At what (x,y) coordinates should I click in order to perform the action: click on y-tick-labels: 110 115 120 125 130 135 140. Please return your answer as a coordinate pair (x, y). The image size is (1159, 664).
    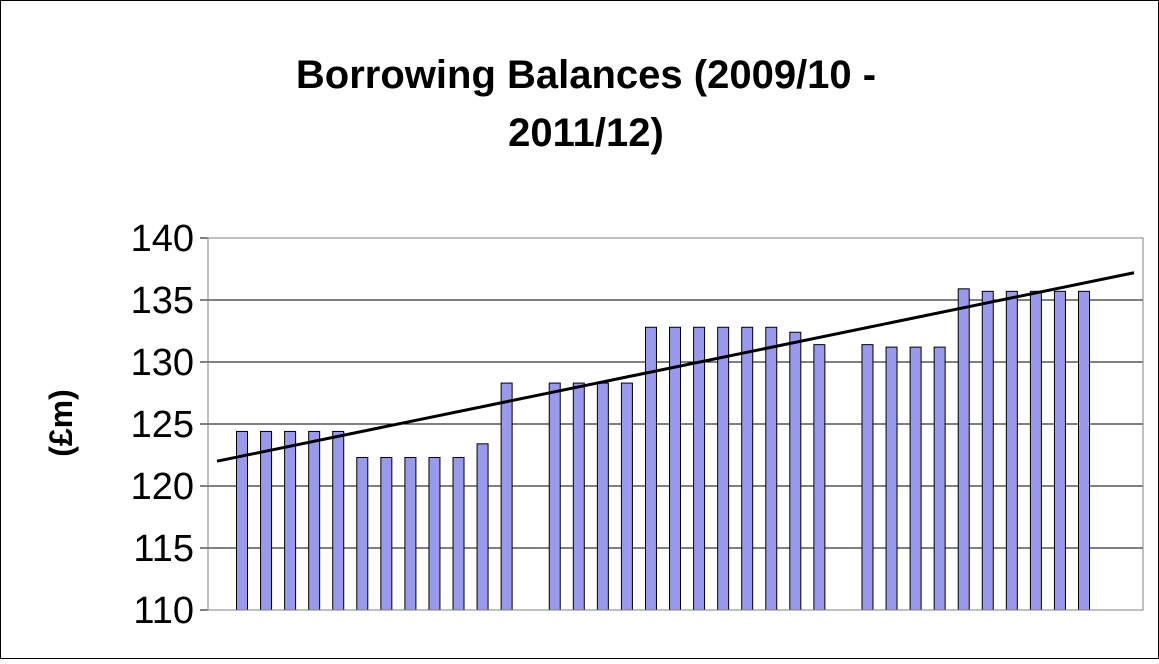
    Looking at the image, I should click on (162, 425).